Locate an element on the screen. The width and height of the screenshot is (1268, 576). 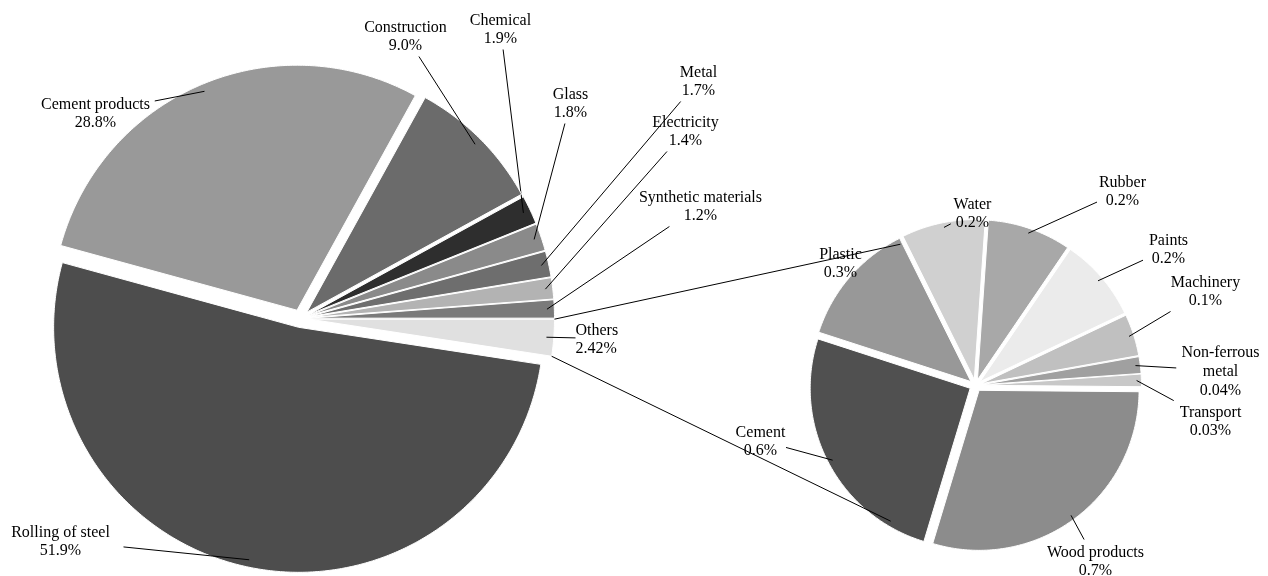
data-label: 9.0% is located at coordinates (405, 45).